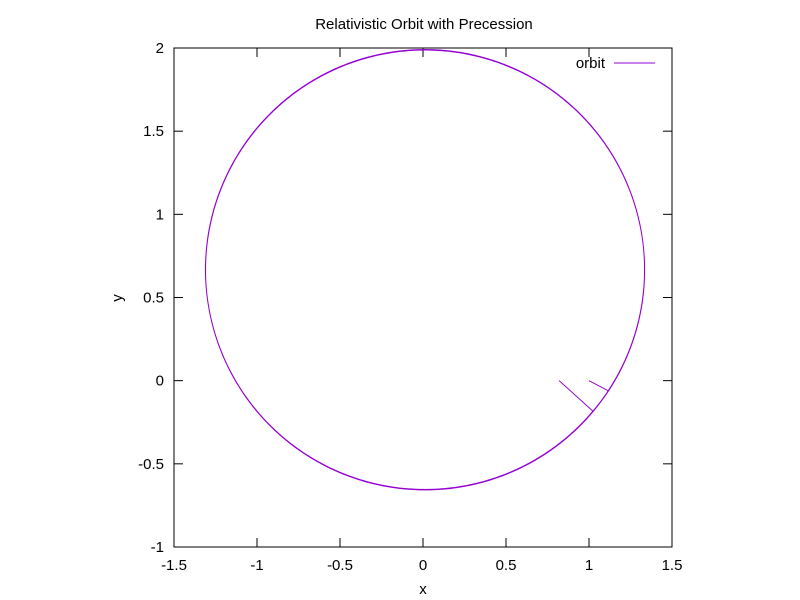 This screenshot has width=800, height=600. I want to click on x-tick-label: 0.5, so click(506, 565).